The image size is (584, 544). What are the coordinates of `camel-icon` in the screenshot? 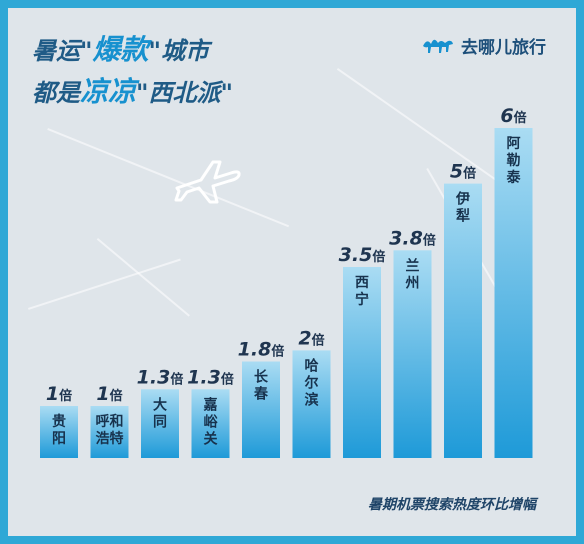 It's located at (438, 46).